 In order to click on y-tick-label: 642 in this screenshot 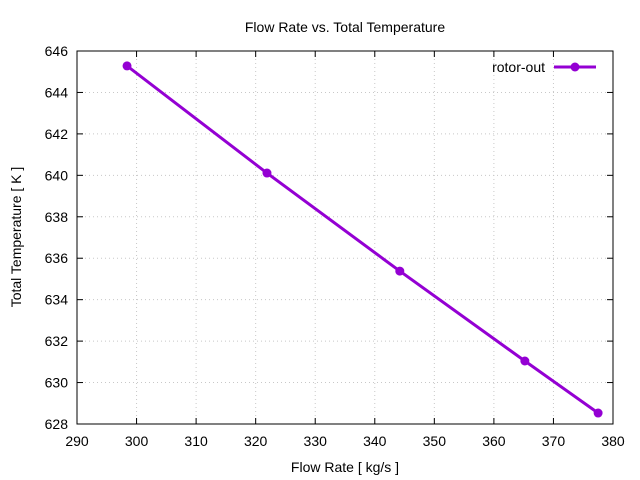, I will do `click(57, 134)`.